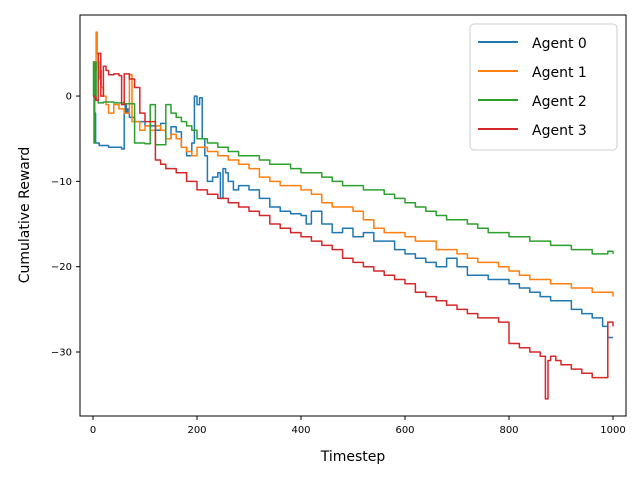 This screenshot has height=480, width=640. What do you see at coordinates (404, 430) in the screenshot?
I see `x-tick-label: 600` at bounding box center [404, 430].